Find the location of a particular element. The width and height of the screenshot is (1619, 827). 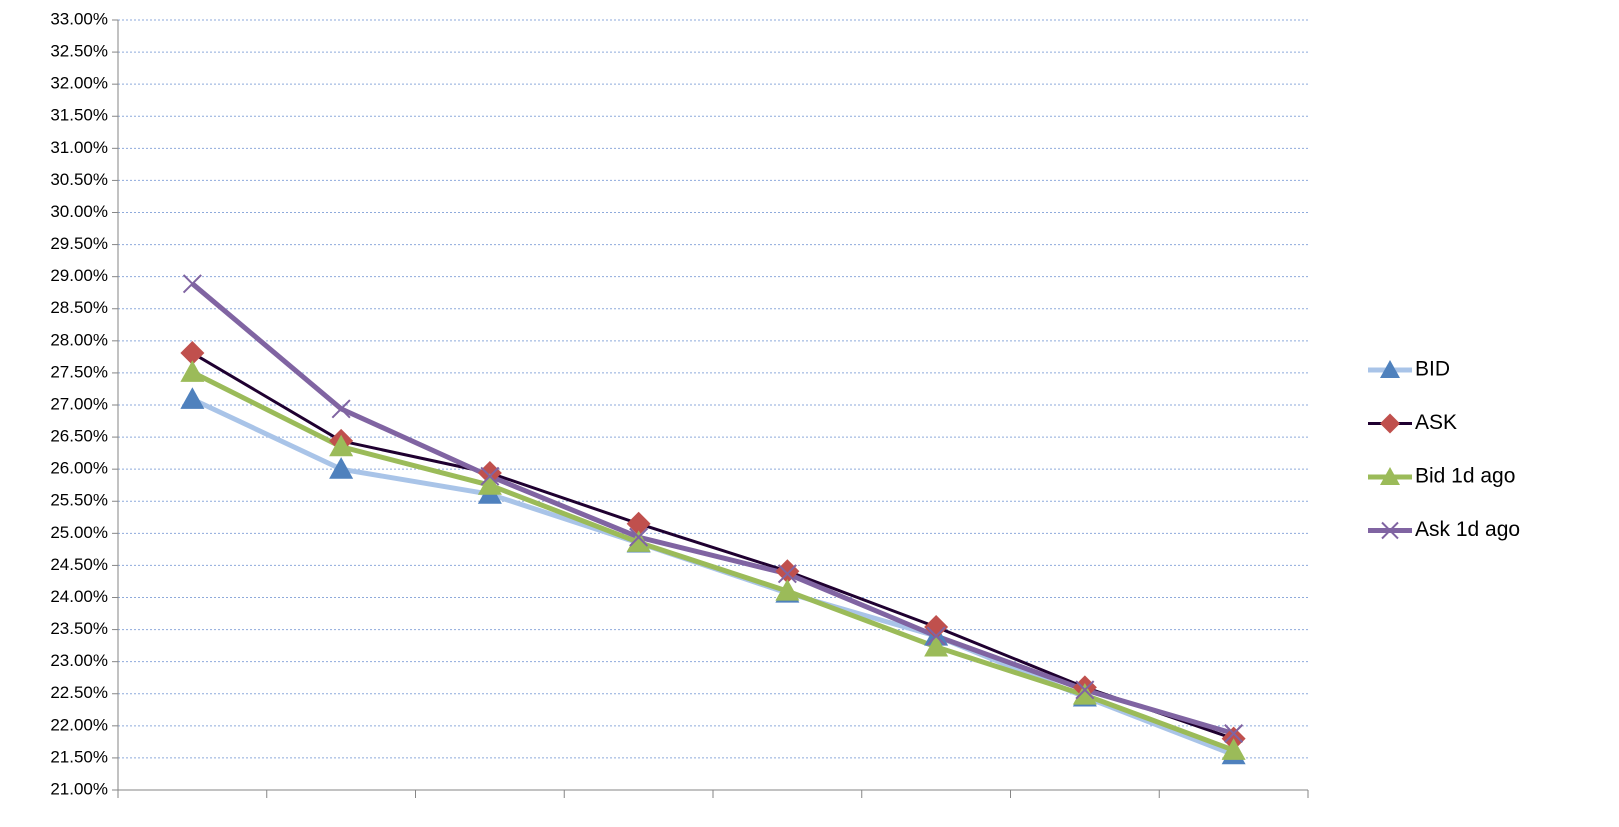

y-tick-label: 26.50% is located at coordinates (79, 436).